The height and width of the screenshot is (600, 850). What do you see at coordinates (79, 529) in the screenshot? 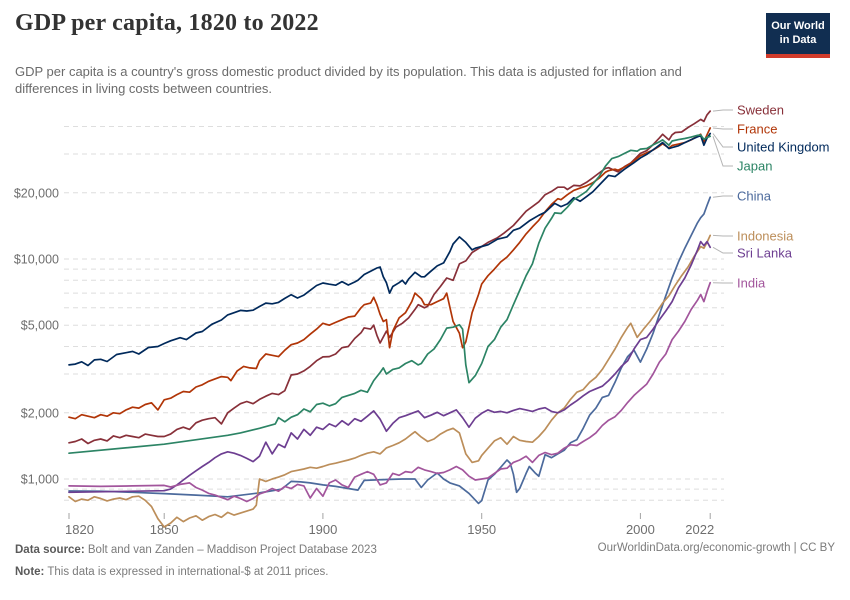
I see `x-axis-label: 1820` at bounding box center [79, 529].